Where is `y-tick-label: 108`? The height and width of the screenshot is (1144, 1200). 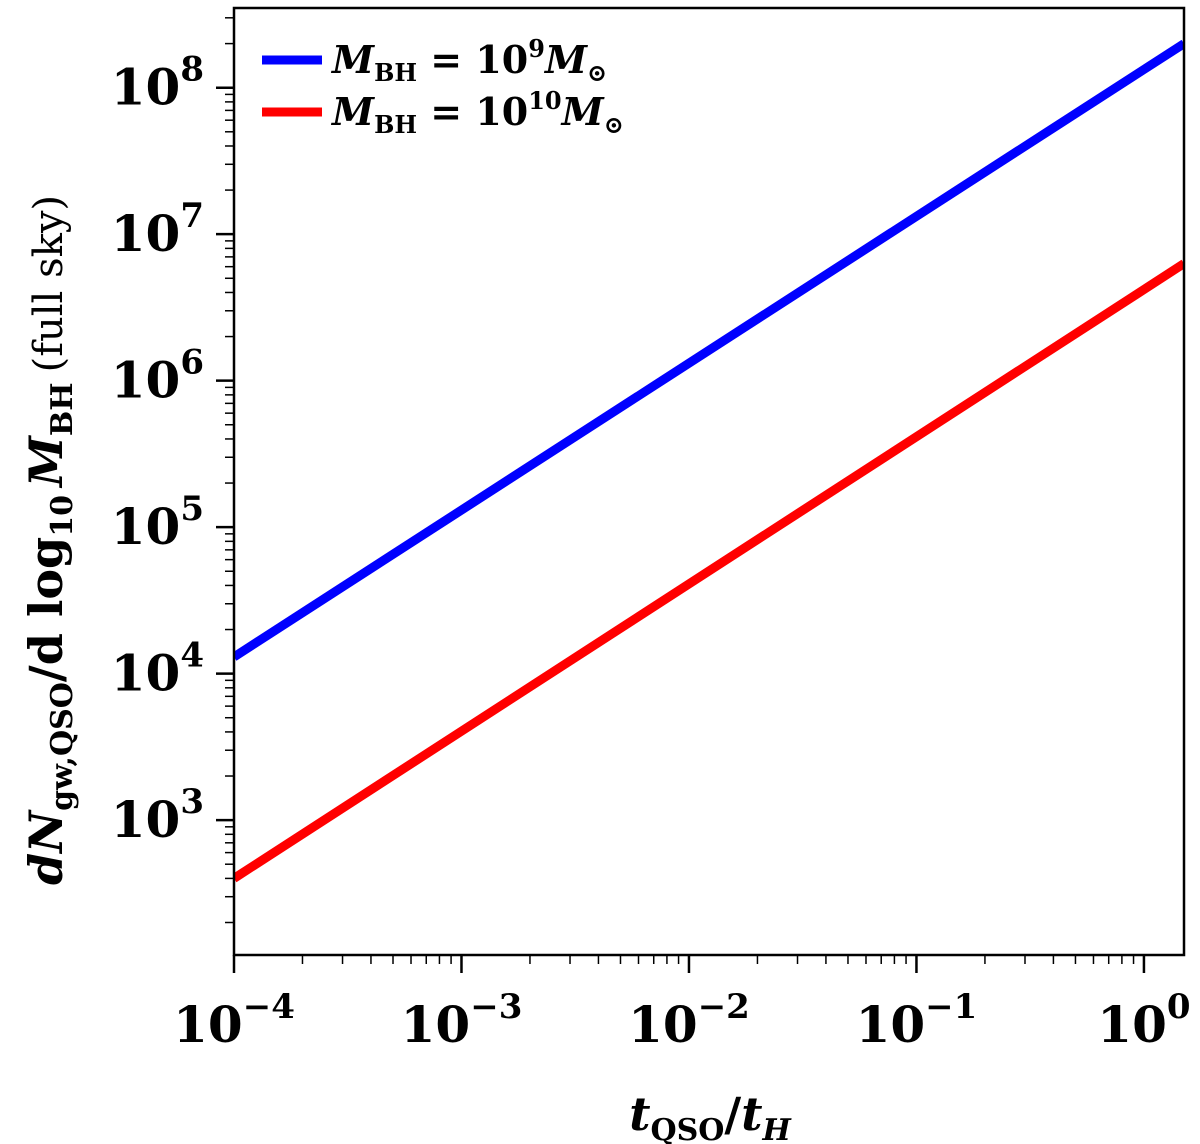 y-tick-label: 108 is located at coordinates (157, 83).